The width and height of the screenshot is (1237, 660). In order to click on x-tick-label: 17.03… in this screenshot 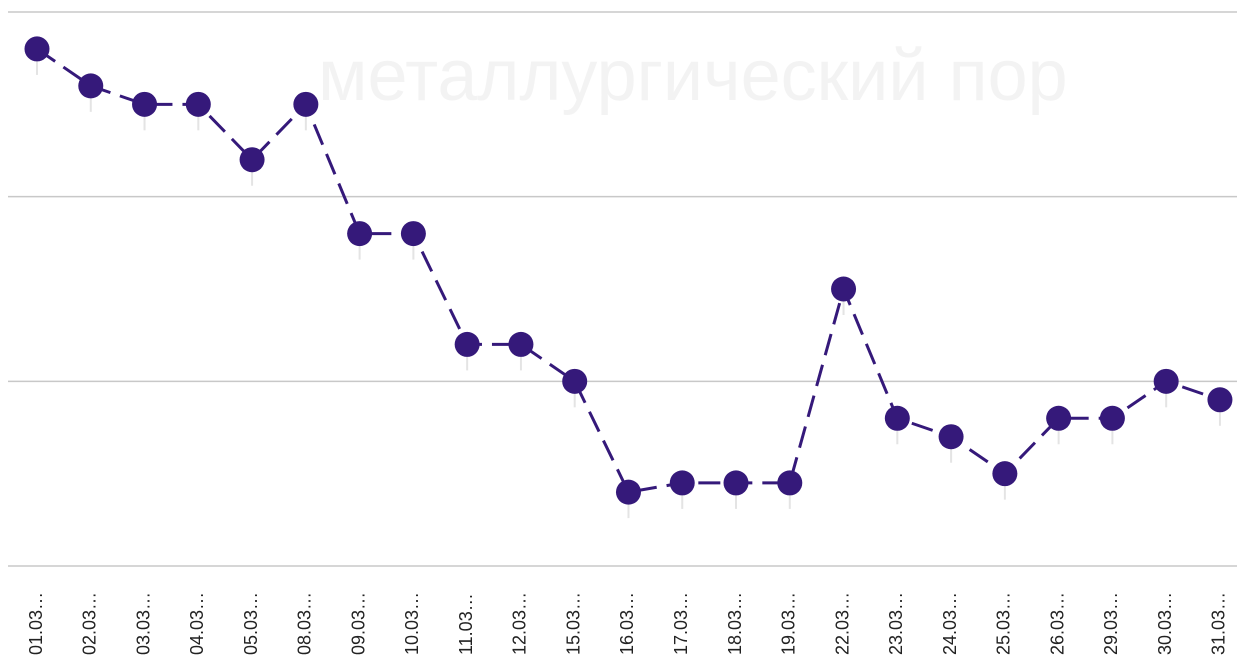, I will do `click(681, 623)`.